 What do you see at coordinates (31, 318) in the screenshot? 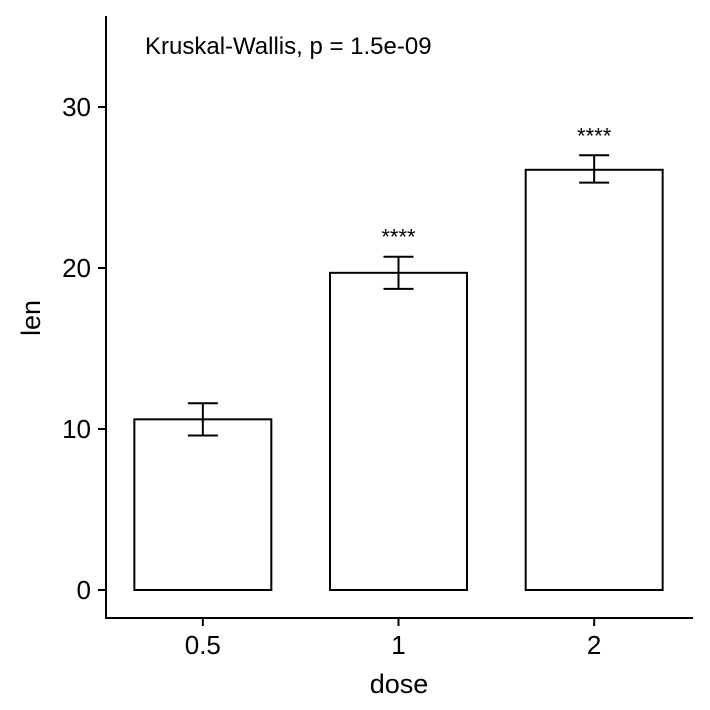
I see `y-axis-title: len` at bounding box center [31, 318].